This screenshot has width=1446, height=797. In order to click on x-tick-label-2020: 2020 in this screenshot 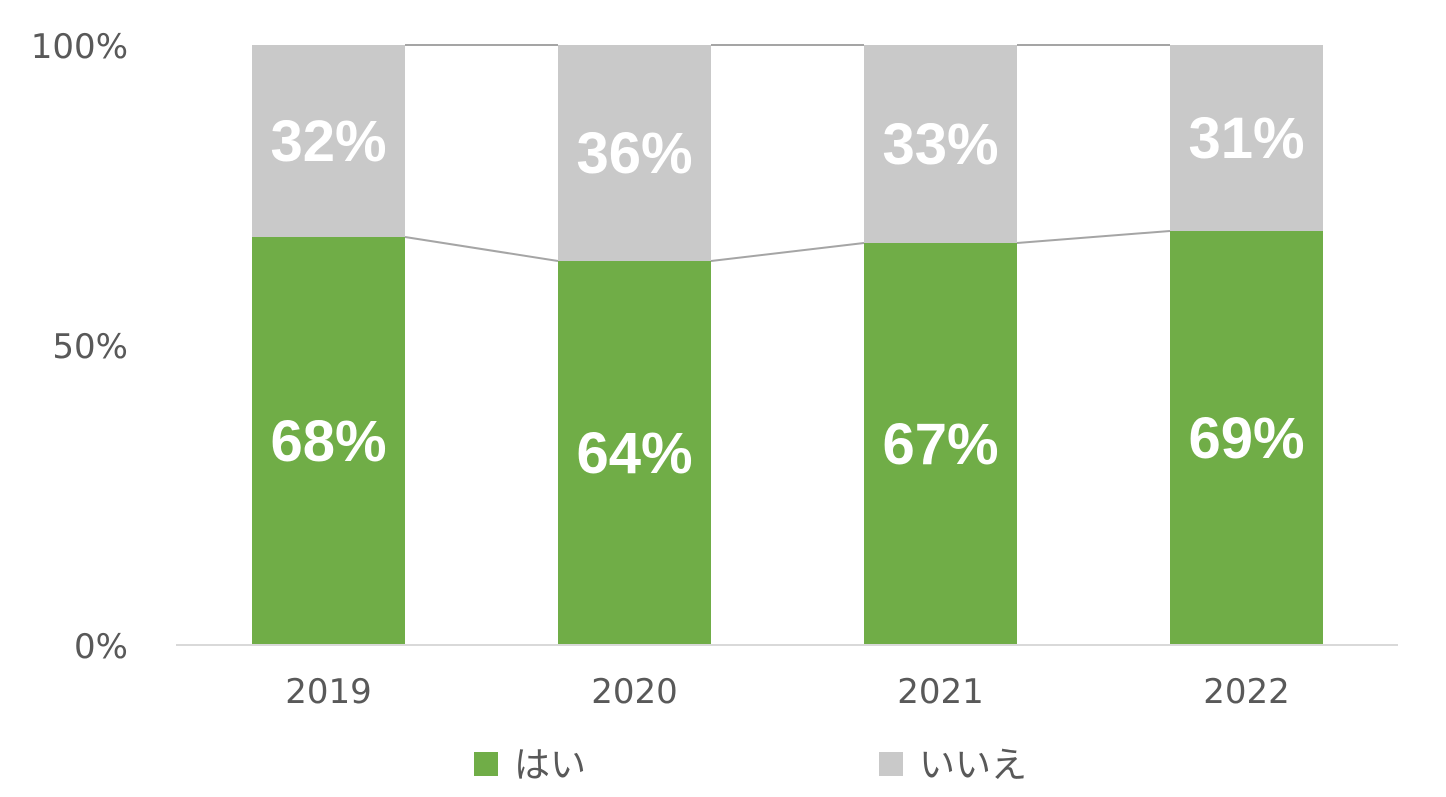, I will do `click(634, 692)`.